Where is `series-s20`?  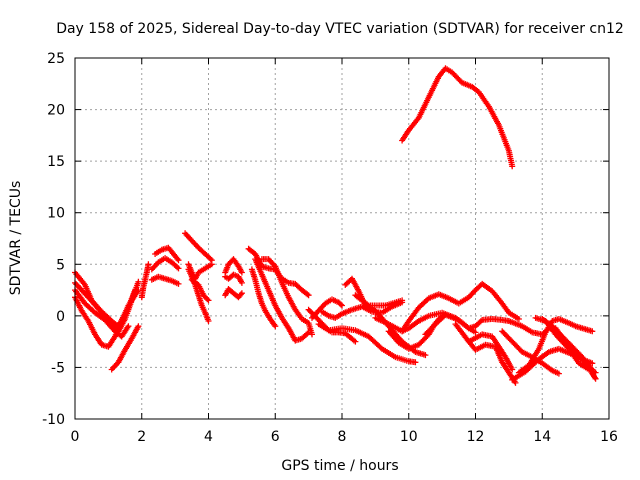
series-s20 is located at coordinates (286, 297).